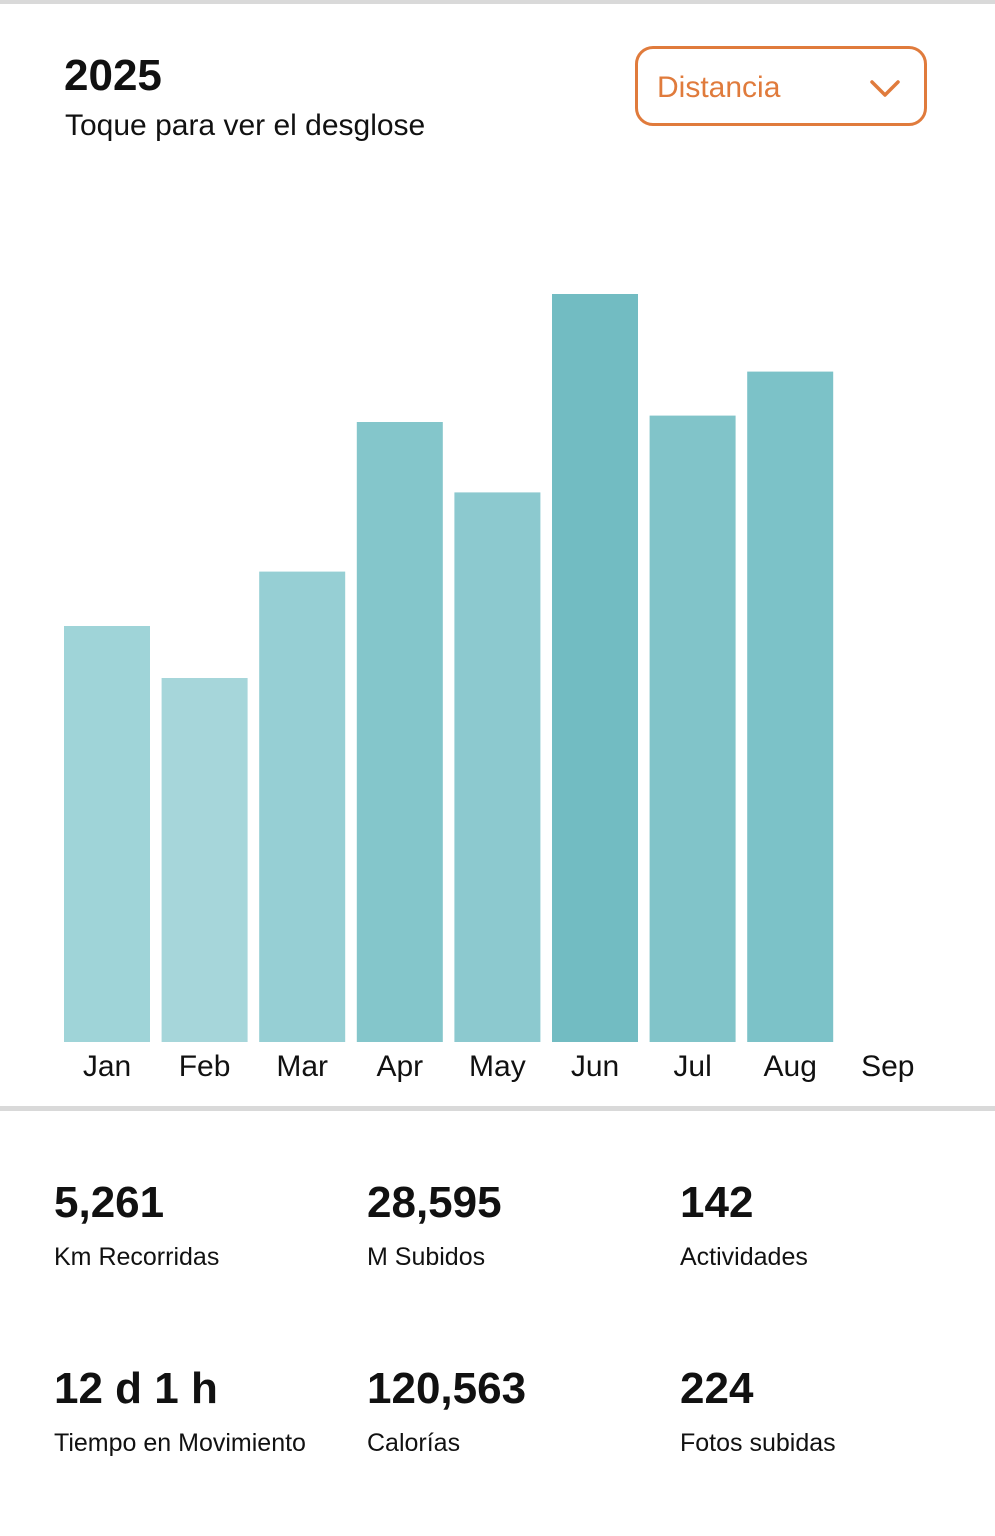 Image resolution: width=995 pixels, height=1536 pixels. What do you see at coordinates (595, 1066) in the screenshot?
I see `x-tick-label-jun: Jun` at bounding box center [595, 1066].